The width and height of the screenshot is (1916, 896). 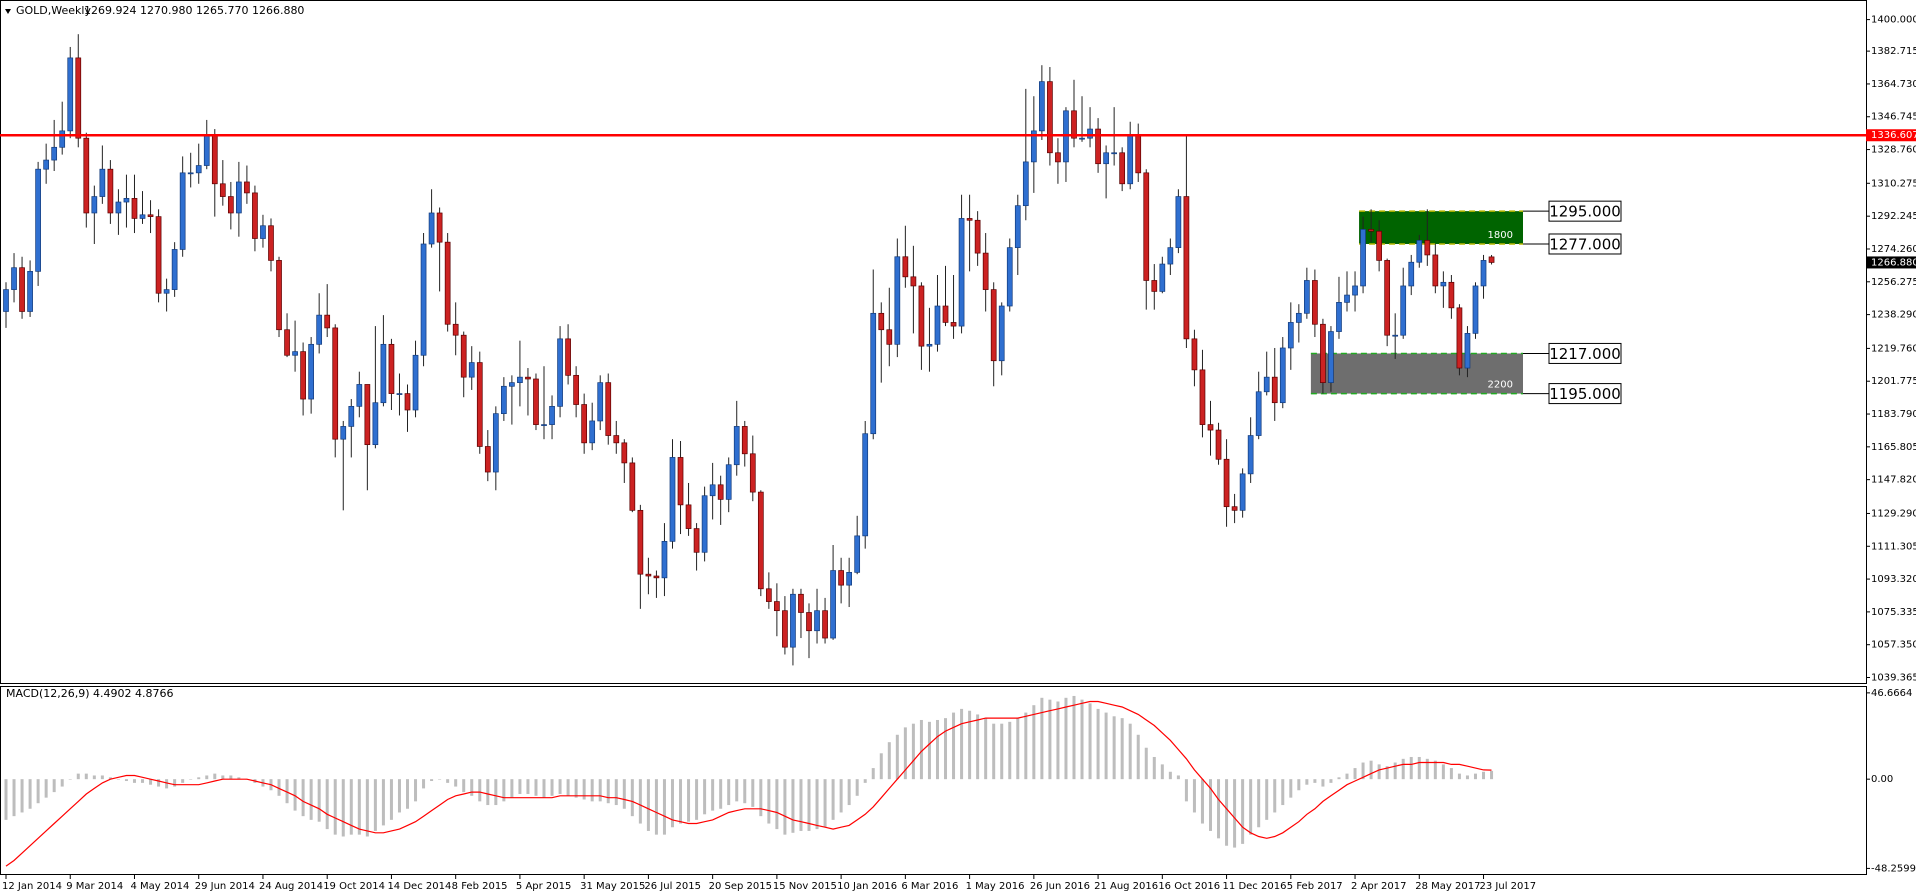 I want to click on y-tick-label: 1292.245, so click(x=1893, y=216).